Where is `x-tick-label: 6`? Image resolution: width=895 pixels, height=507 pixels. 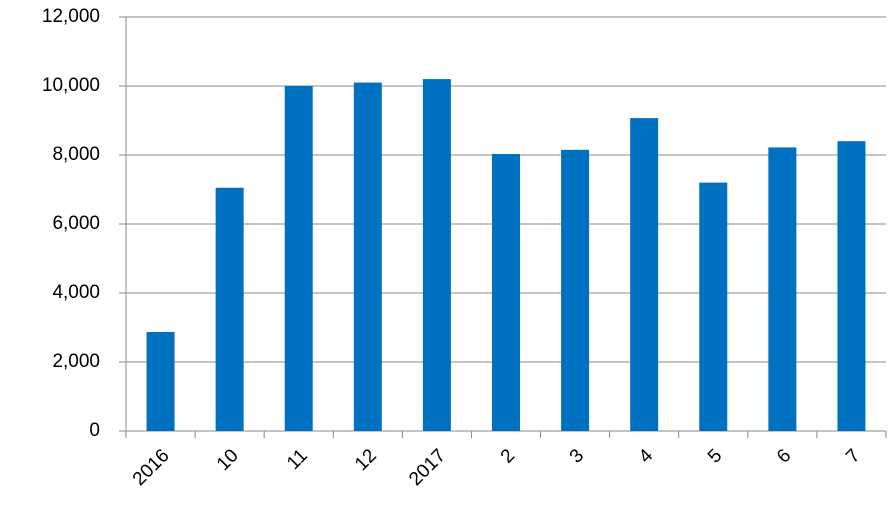 x-tick-label: 6 is located at coordinates (784, 456).